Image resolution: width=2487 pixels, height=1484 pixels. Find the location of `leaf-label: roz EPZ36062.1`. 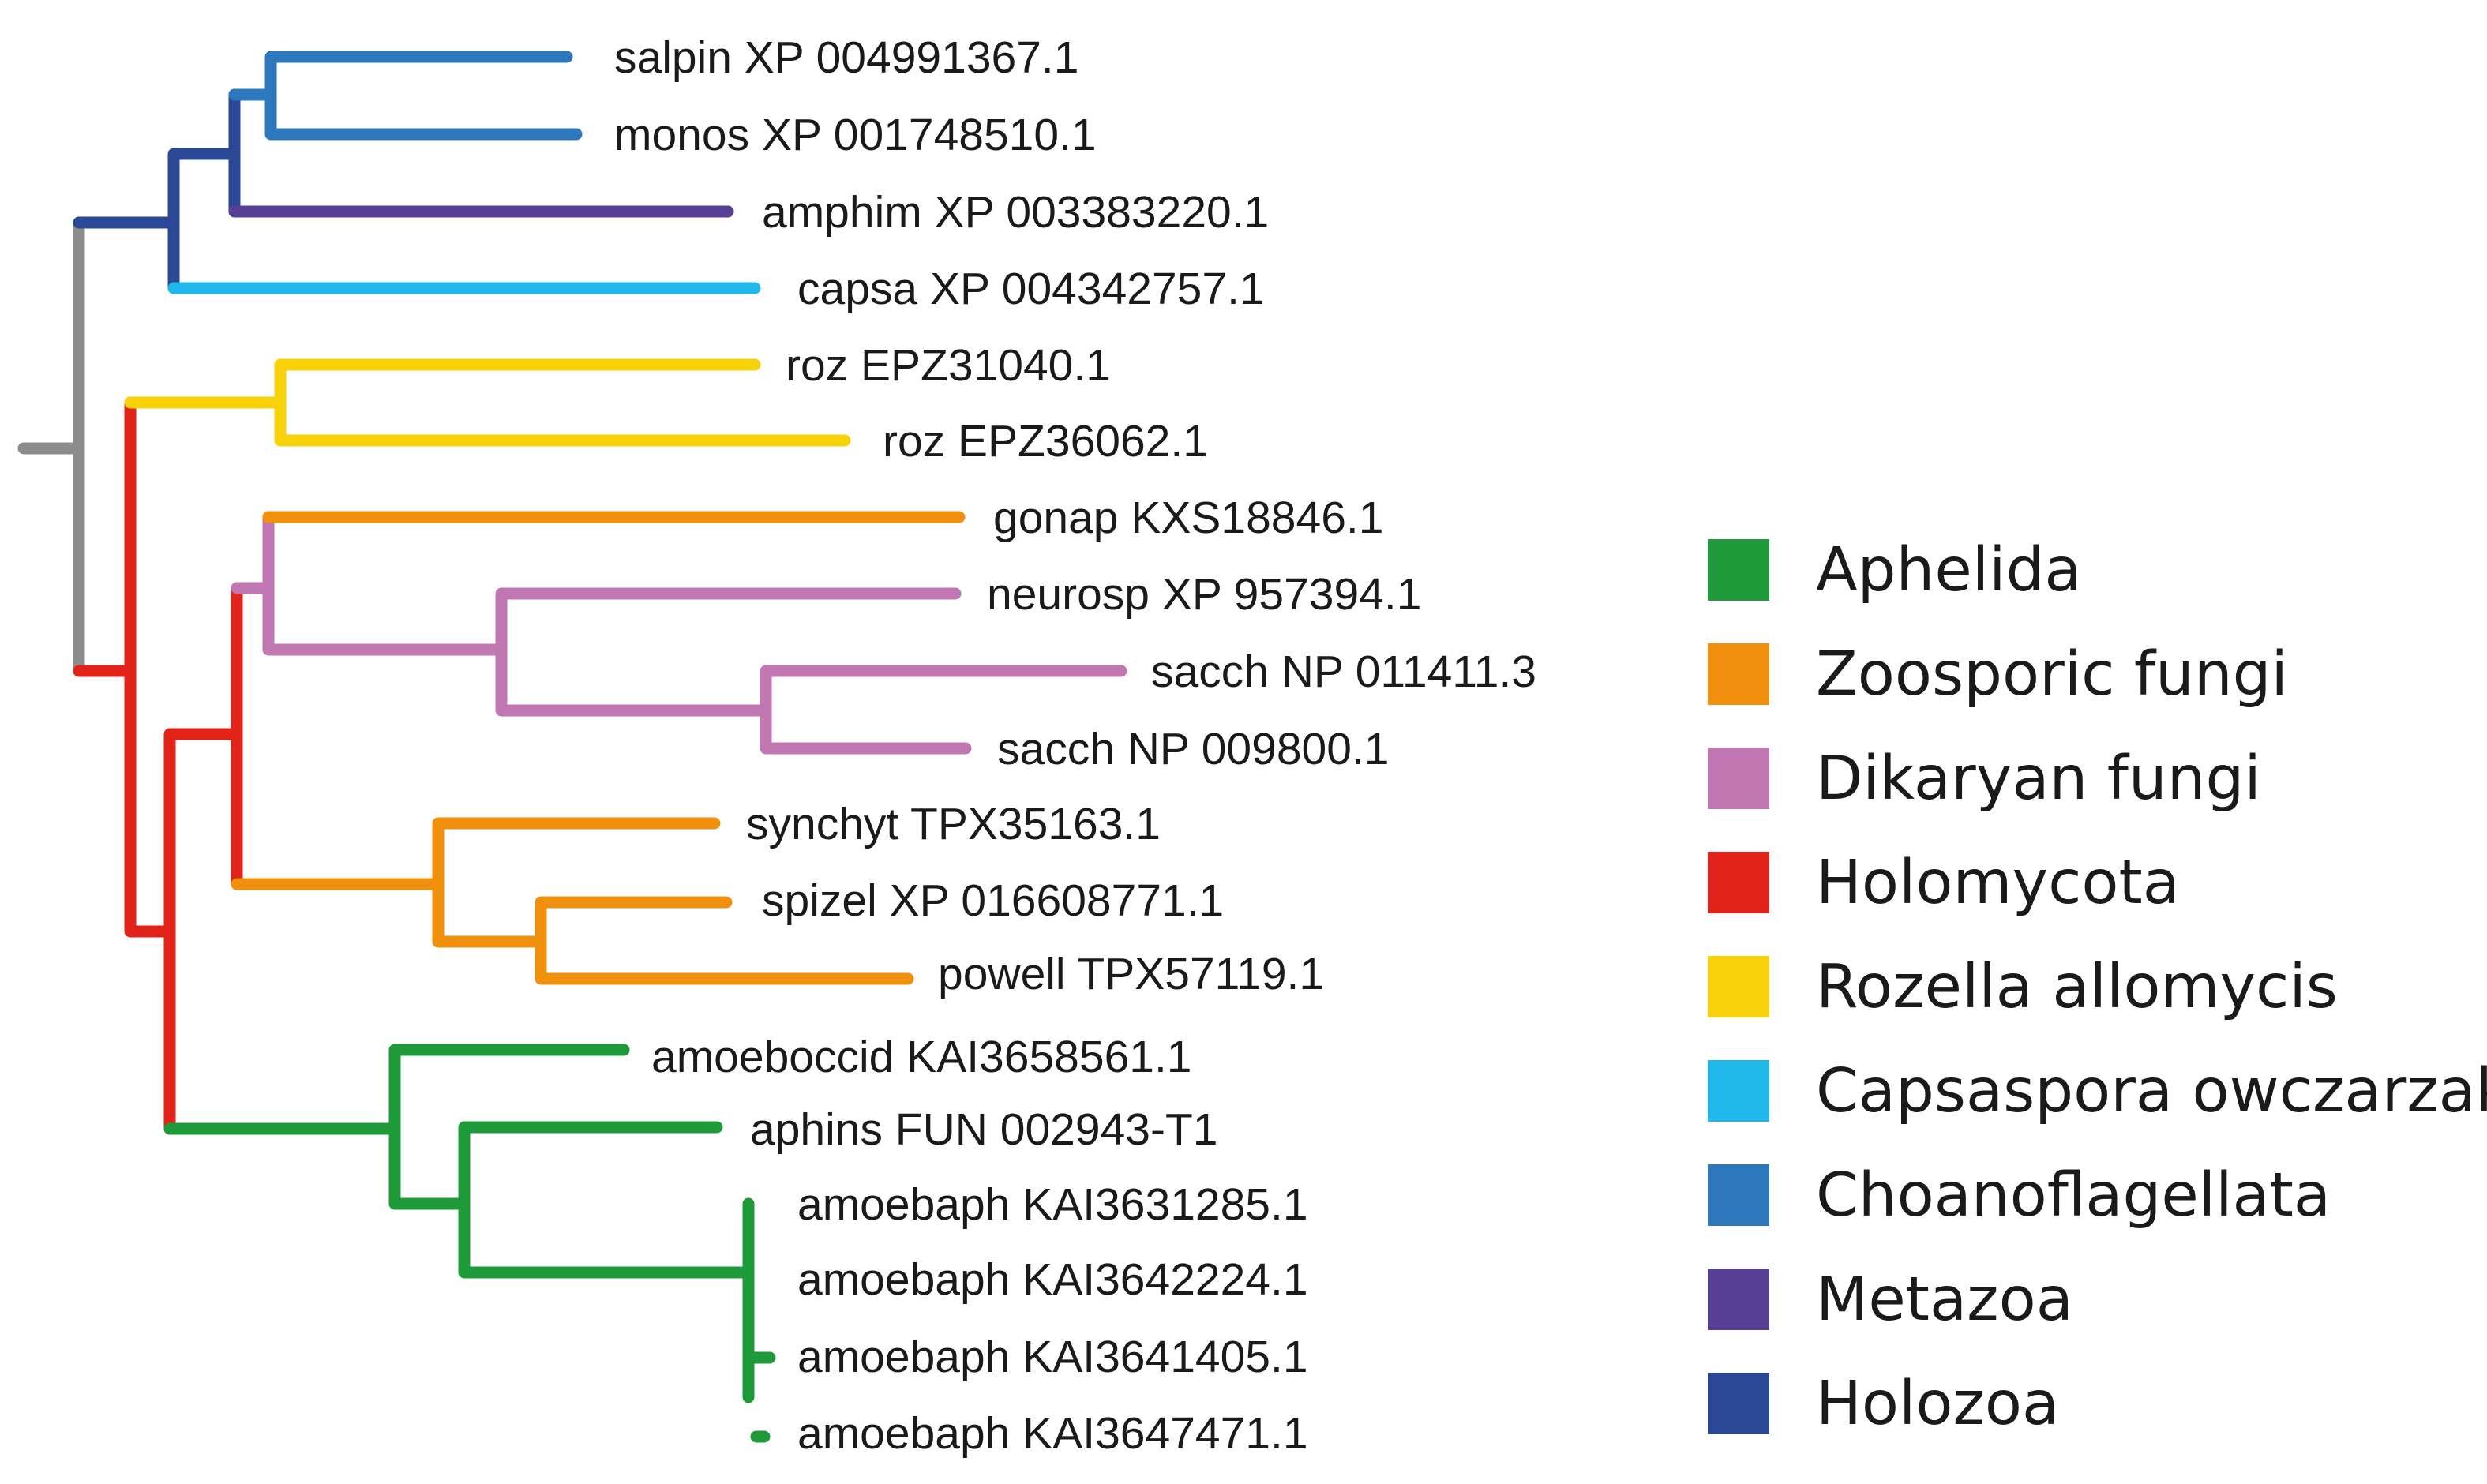

leaf-label: roz EPZ36062.1 is located at coordinates (1045, 441).